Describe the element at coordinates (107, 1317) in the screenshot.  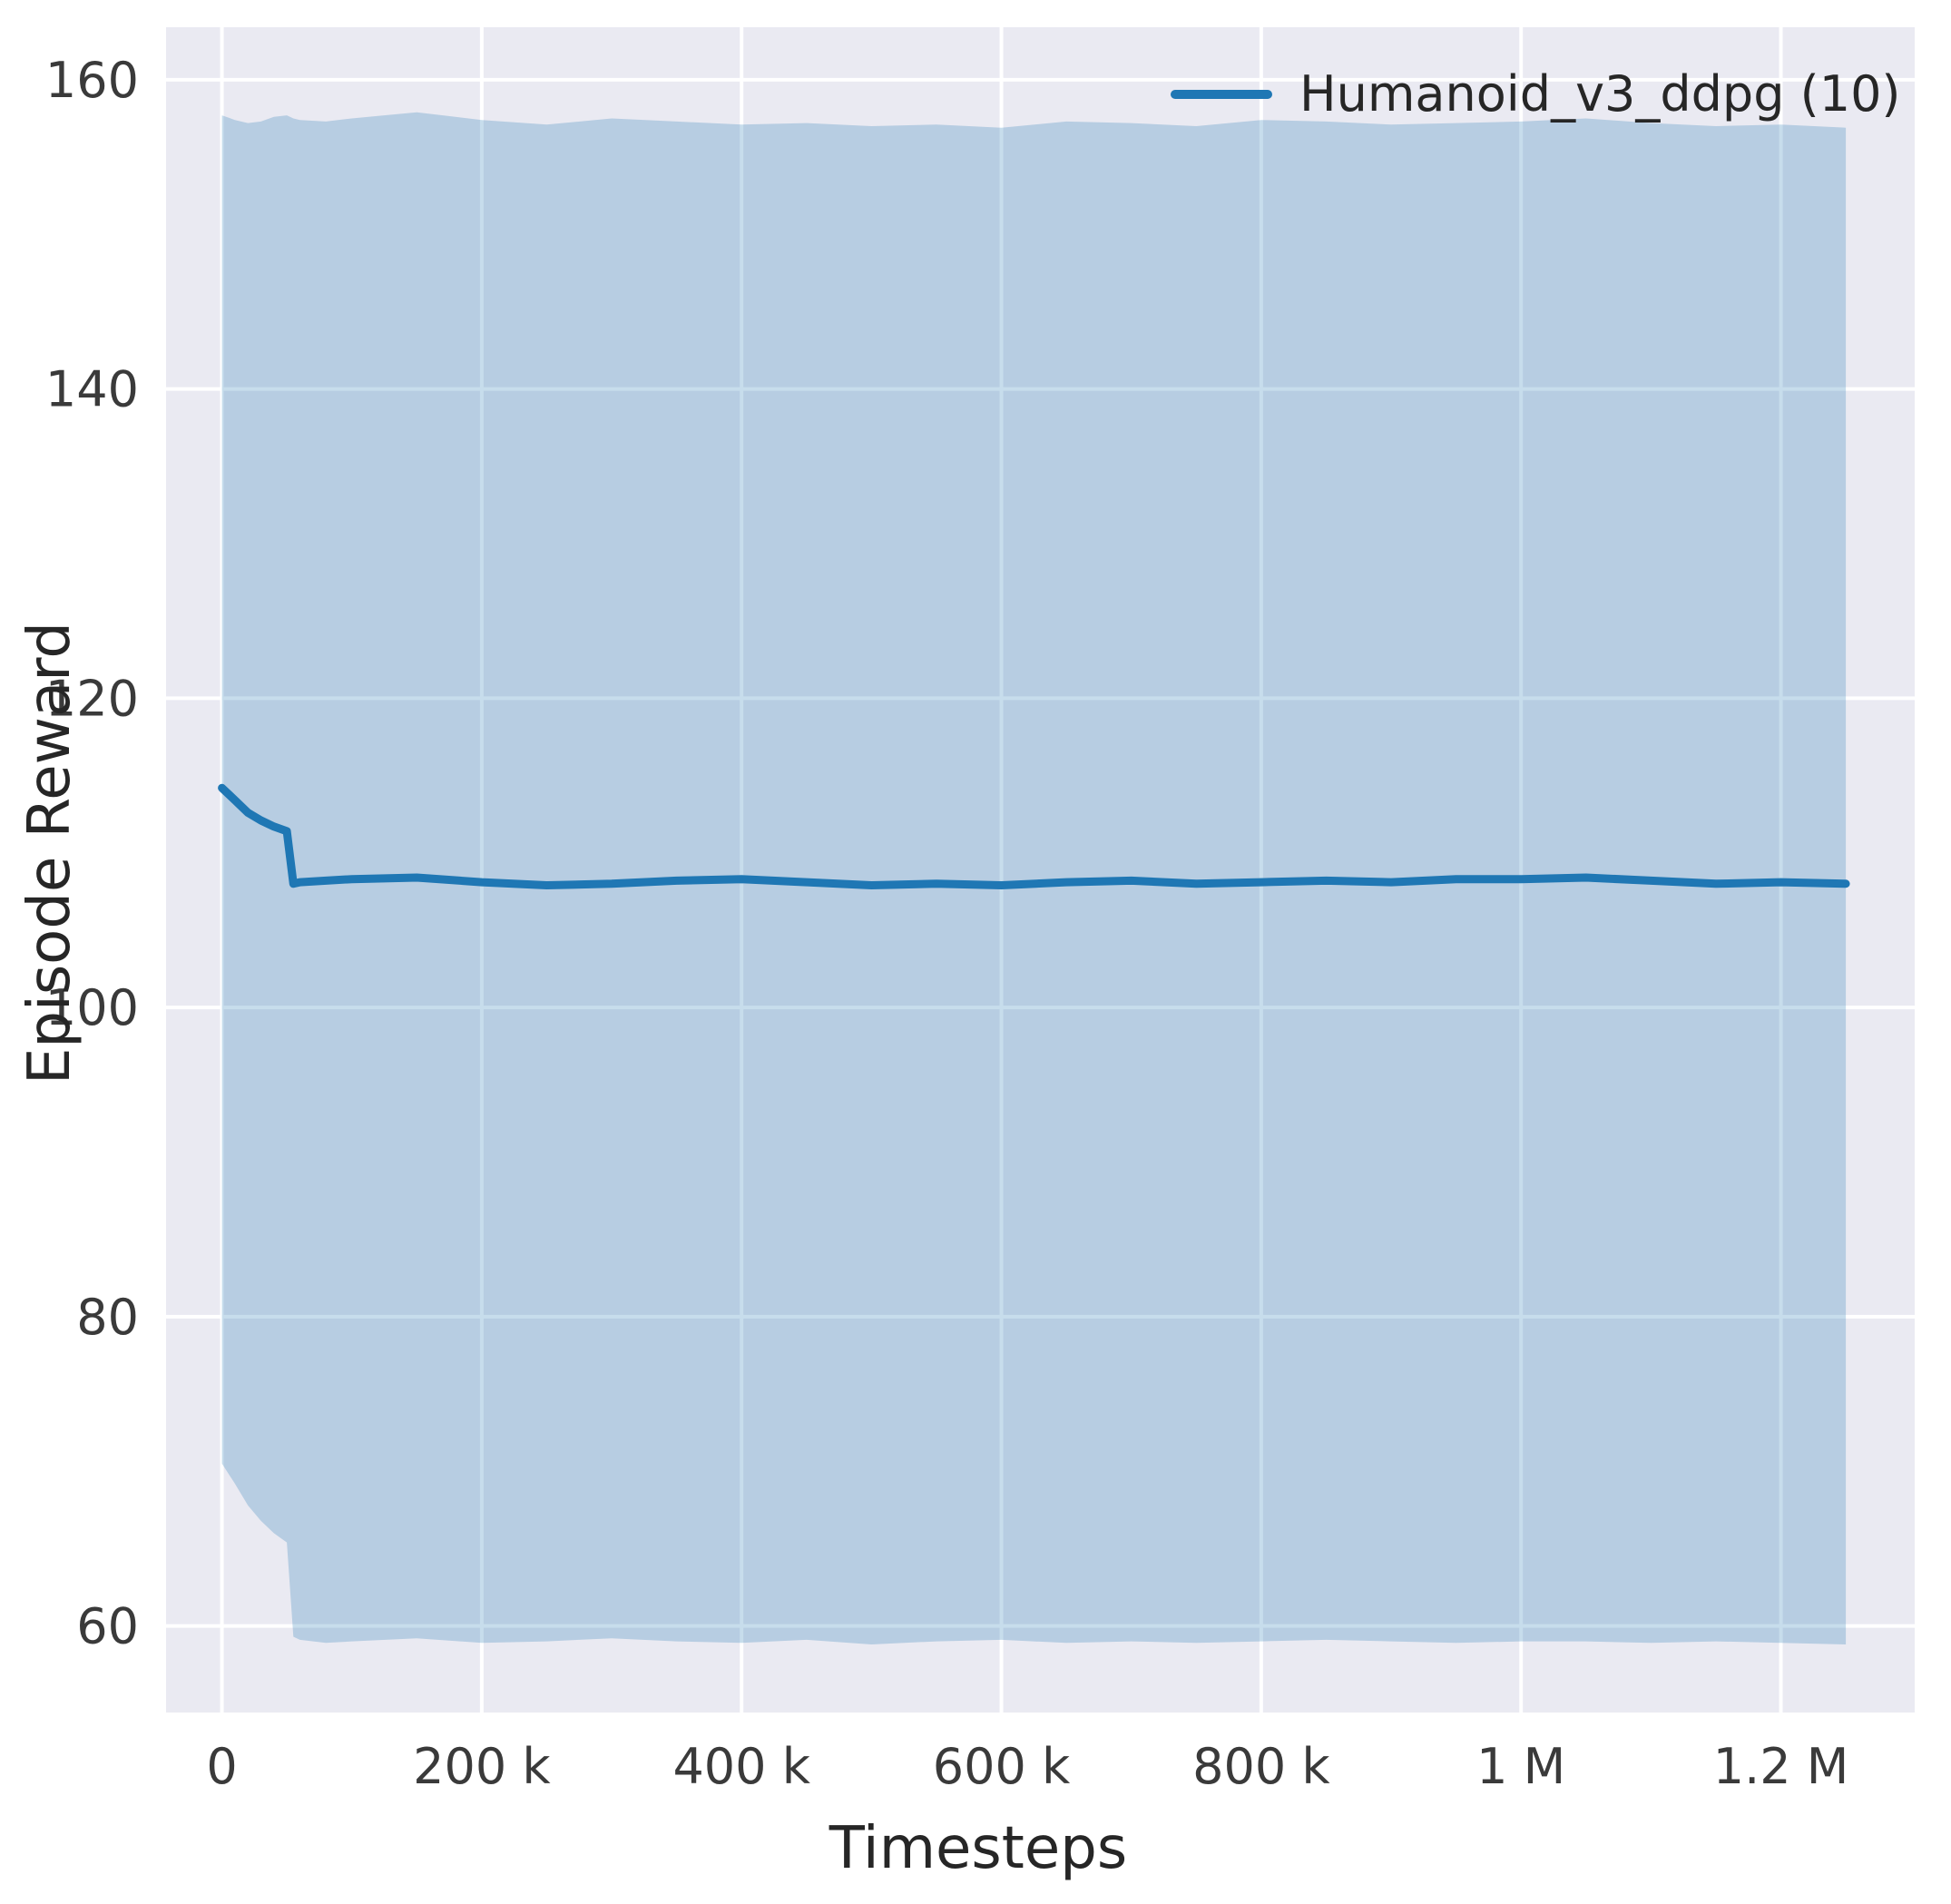
I see `y-tick-label: 80` at that location.